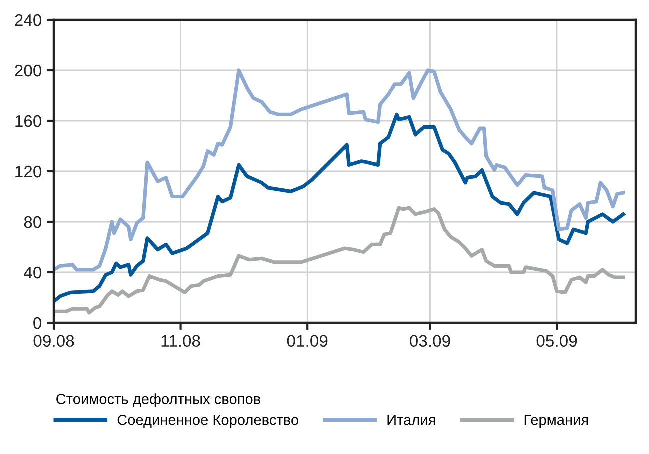  What do you see at coordinates (28, 20) in the screenshot?
I see `y-tick-label: 240` at bounding box center [28, 20].